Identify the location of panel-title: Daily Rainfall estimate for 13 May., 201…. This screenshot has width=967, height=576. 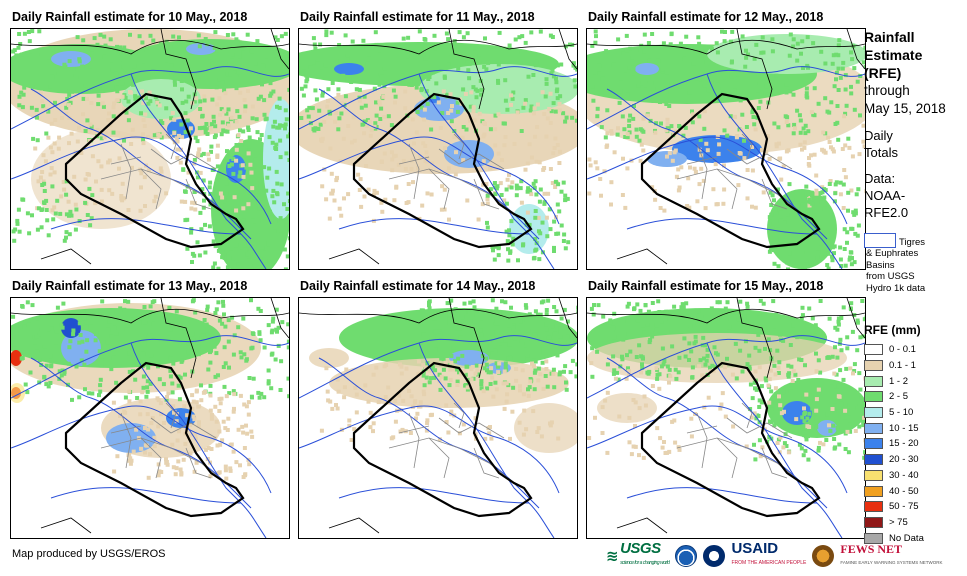
(130, 286).